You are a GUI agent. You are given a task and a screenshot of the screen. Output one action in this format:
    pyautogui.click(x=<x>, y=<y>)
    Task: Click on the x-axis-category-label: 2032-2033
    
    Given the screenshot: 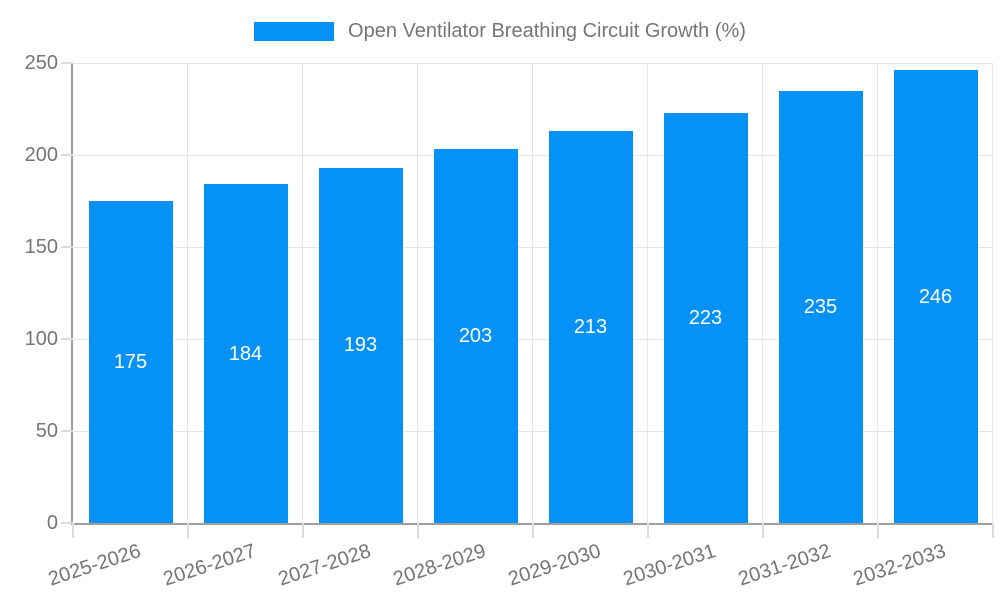 What is the action you would take?
    pyautogui.click(x=899, y=565)
    